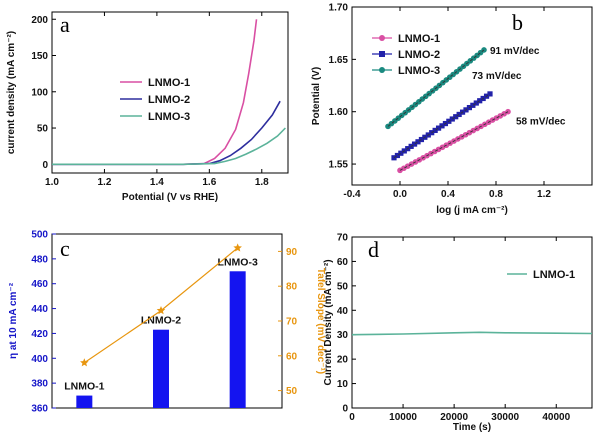 The image size is (600, 434). What do you see at coordinates (157, 182) in the screenshot?
I see `panel-a-xtick-label: 1.4` at bounding box center [157, 182].